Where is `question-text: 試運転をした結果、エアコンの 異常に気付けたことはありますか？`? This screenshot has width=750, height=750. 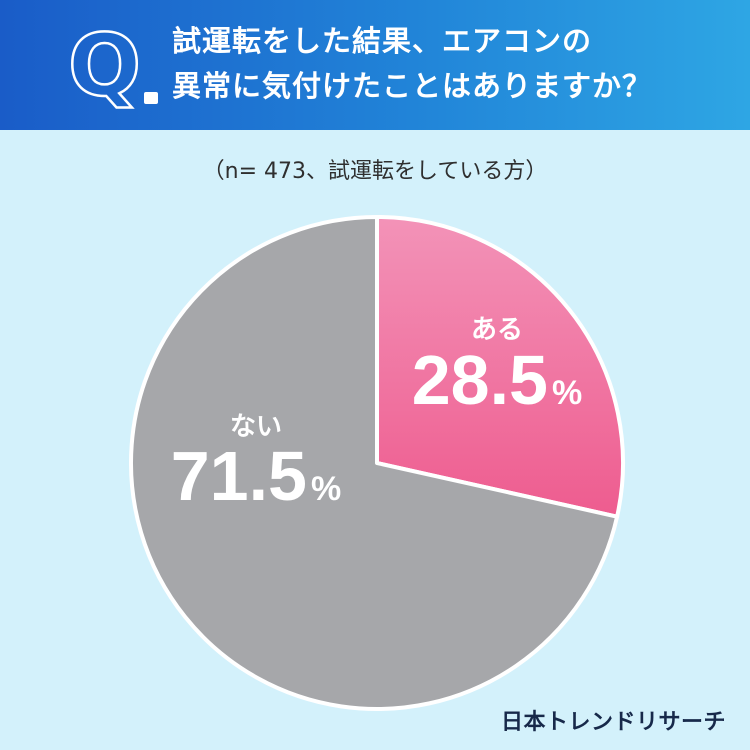 question-text: 試運転をした結果、エアコンの 異常に気付けたことはありますか？ is located at coordinates (452, 64).